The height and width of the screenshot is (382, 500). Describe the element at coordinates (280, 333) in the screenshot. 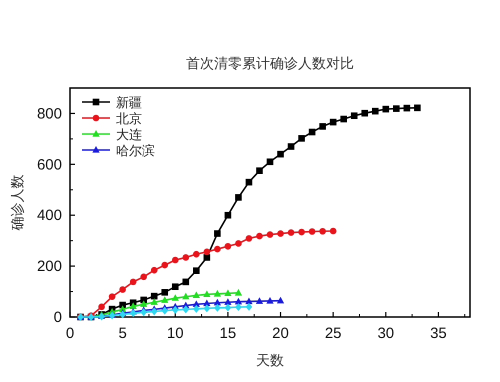

I see `x-tick-label: 20` at that location.